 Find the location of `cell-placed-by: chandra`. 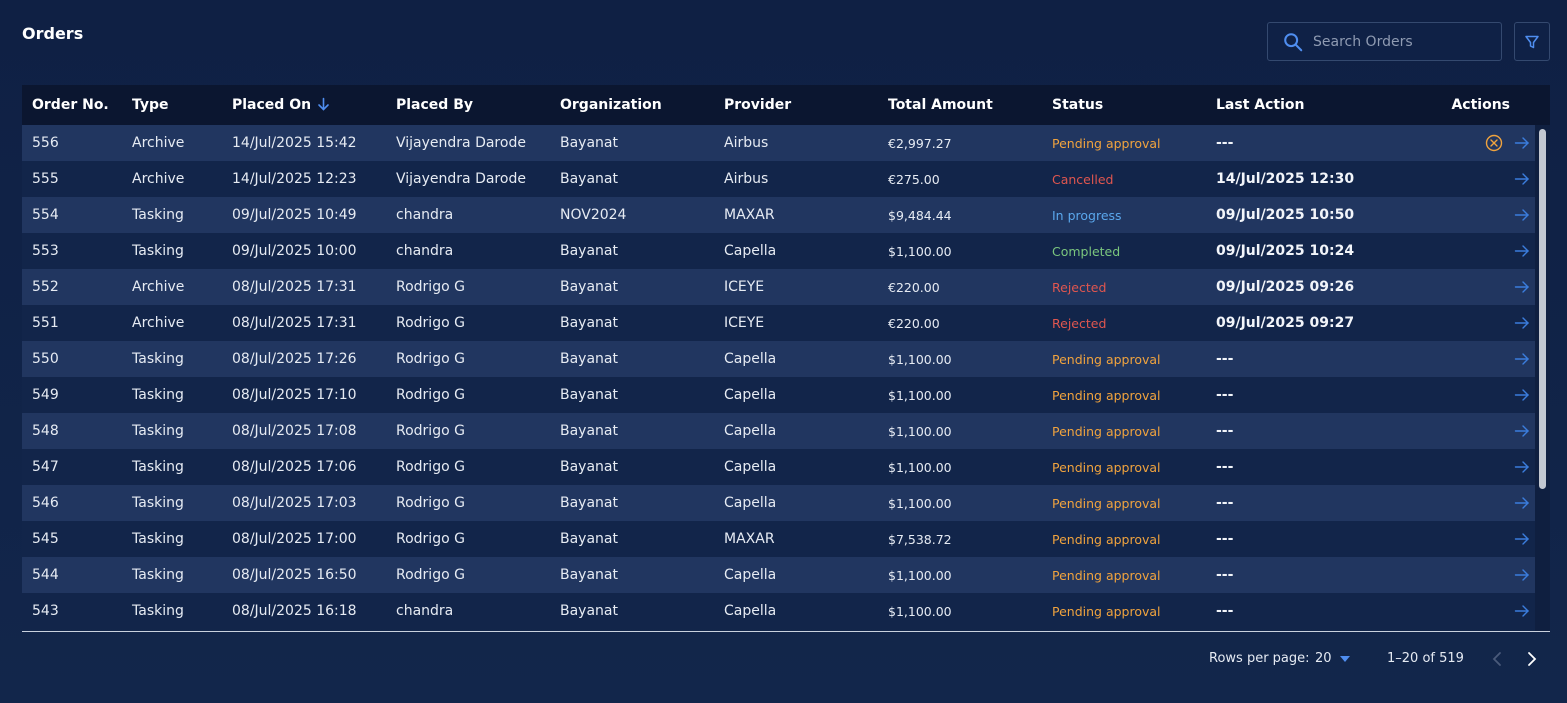

cell-placed-by: chandra is located at coordinates (425, 215).